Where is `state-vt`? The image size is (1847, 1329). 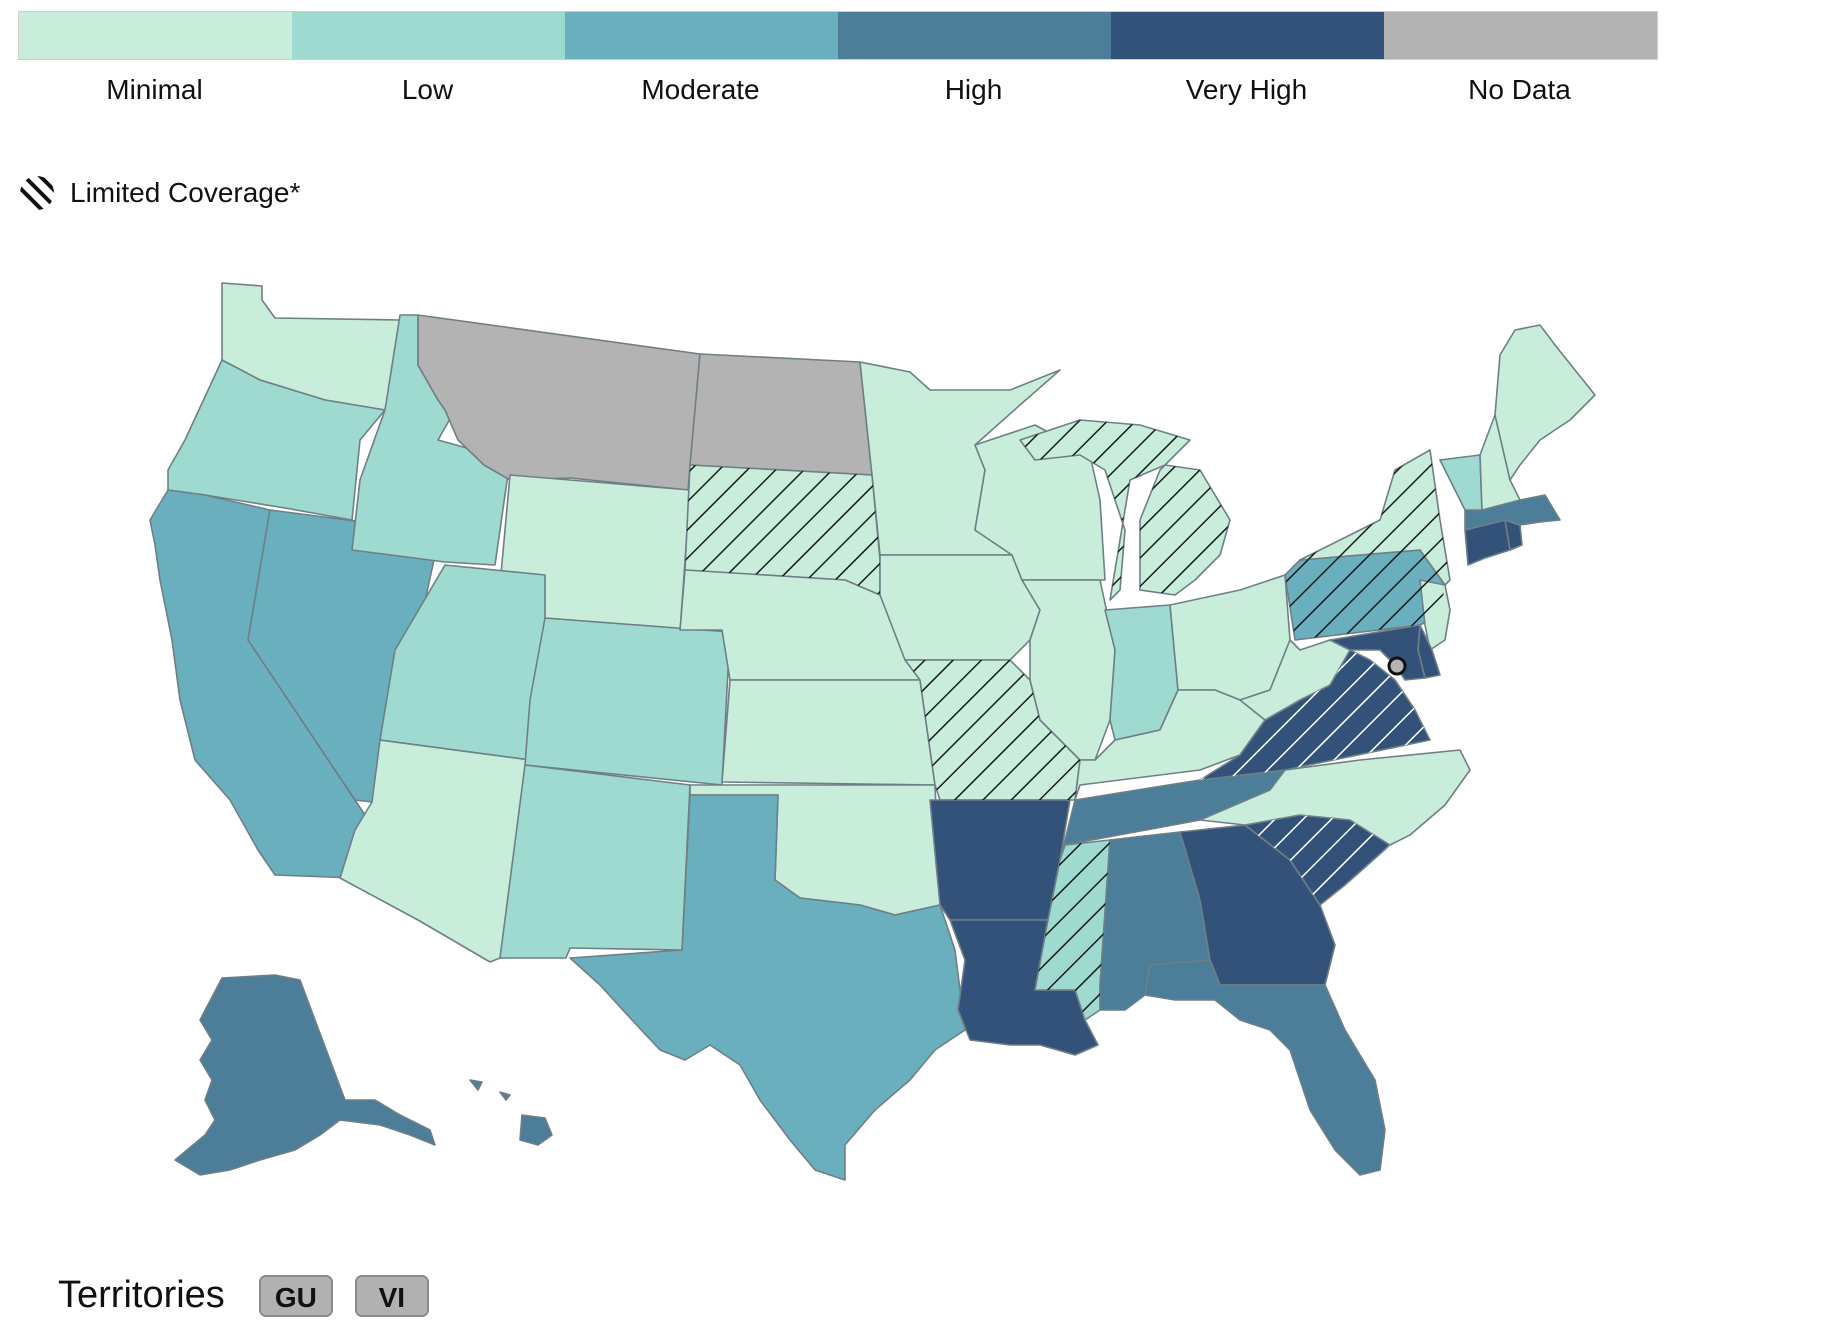 state-vt is located at coordinates (1461, 482).